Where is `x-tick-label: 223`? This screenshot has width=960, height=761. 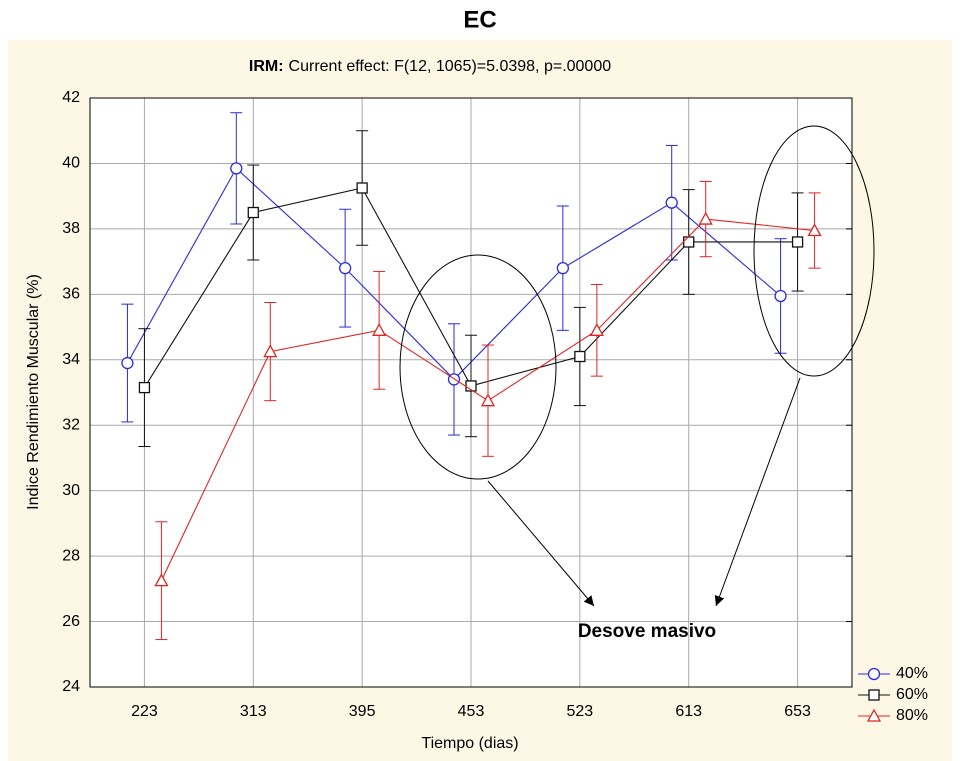
x-tick-label: 223 is located at coordinates (144, 711).